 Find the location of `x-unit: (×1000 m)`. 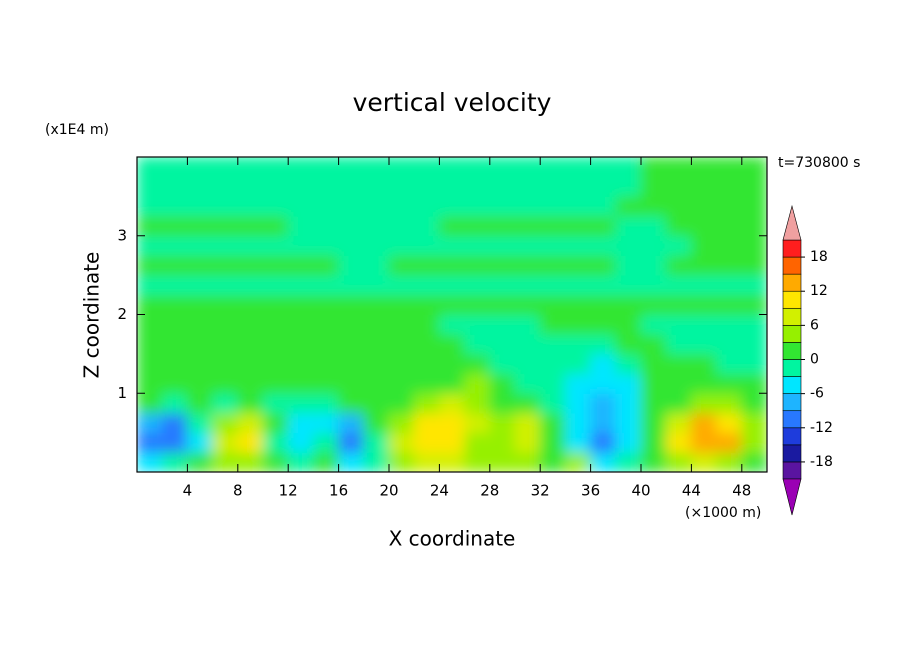

x-unit: (×1000 m) is located at coordinates (723, 513).